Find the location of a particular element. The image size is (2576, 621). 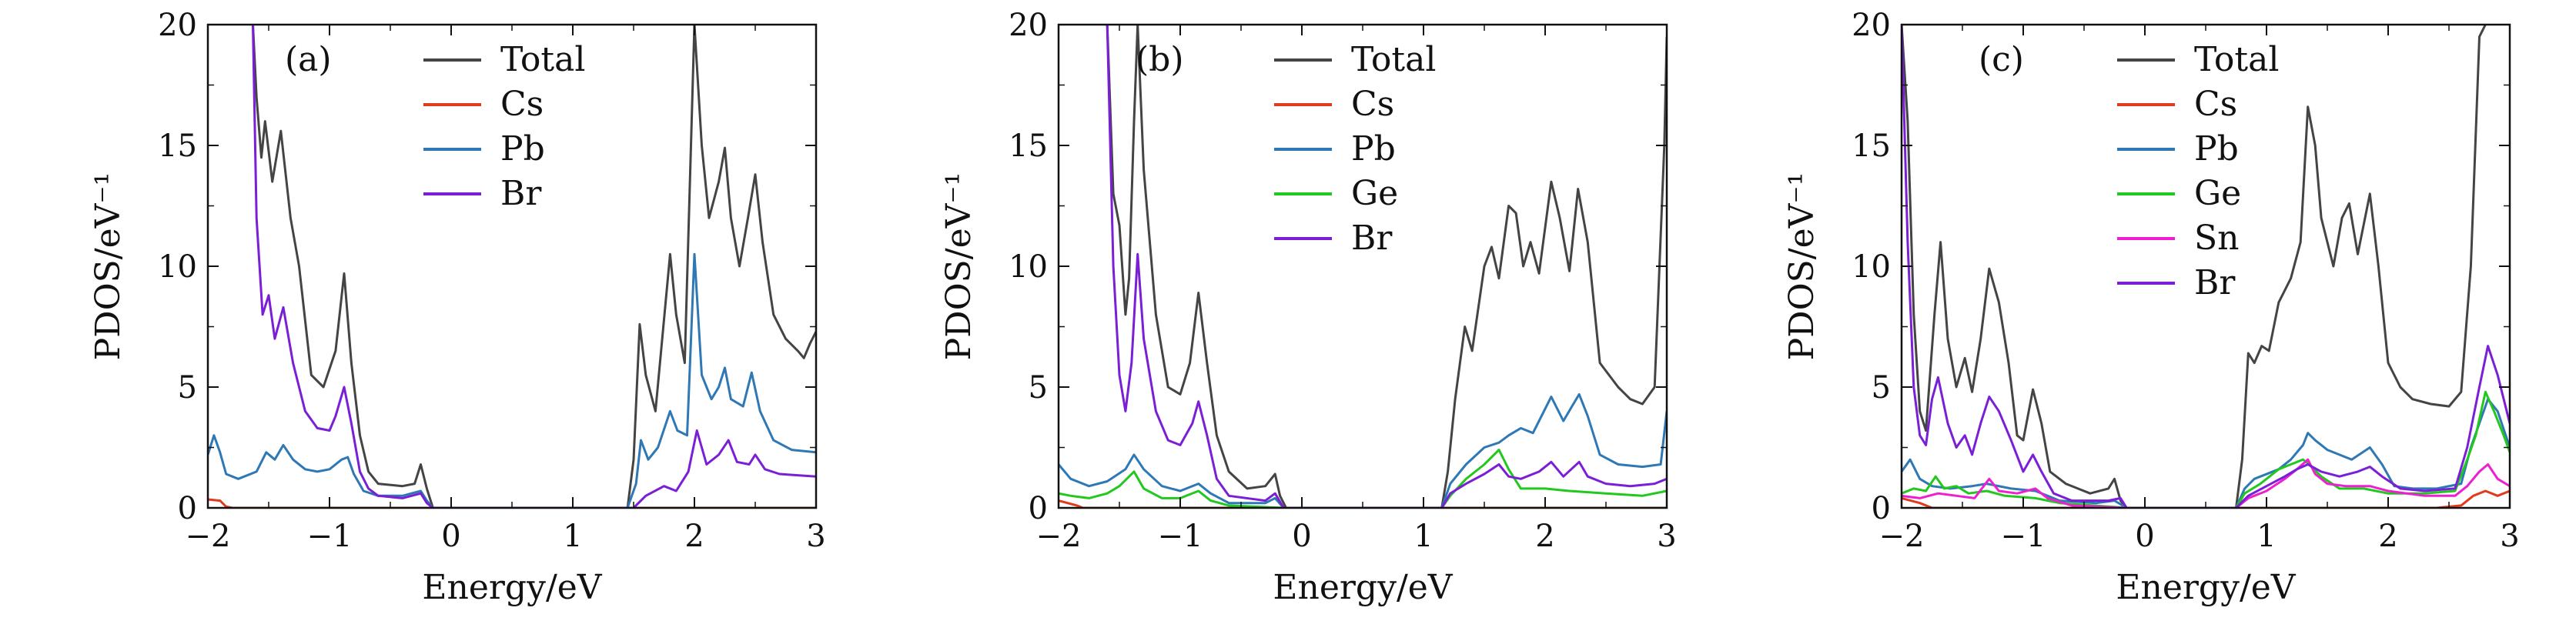

legend: Total Cs Pb Br is located at coordinates (504, 126).